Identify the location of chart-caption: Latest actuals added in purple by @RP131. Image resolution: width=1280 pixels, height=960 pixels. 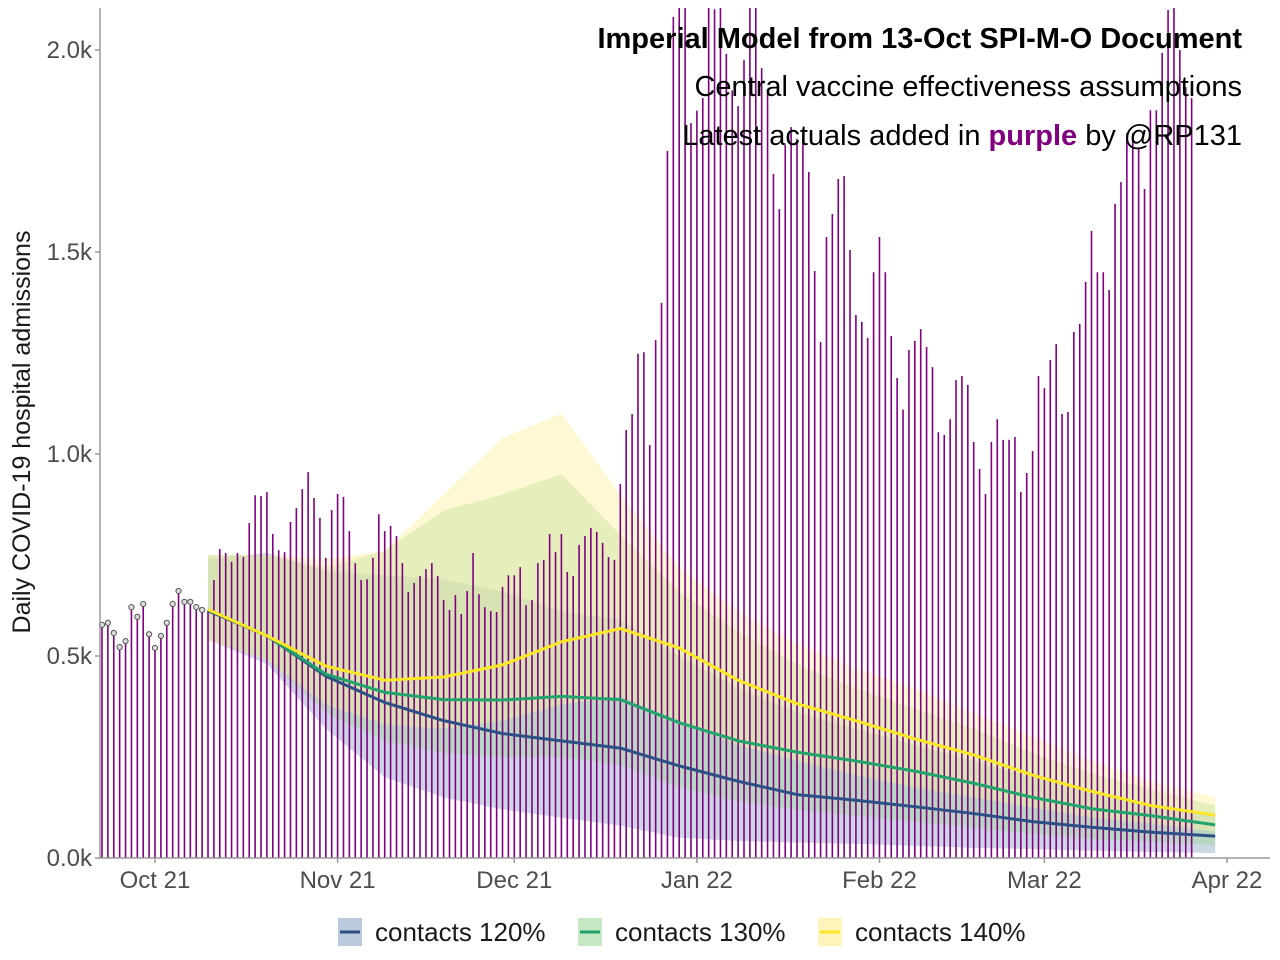
(962, 136).